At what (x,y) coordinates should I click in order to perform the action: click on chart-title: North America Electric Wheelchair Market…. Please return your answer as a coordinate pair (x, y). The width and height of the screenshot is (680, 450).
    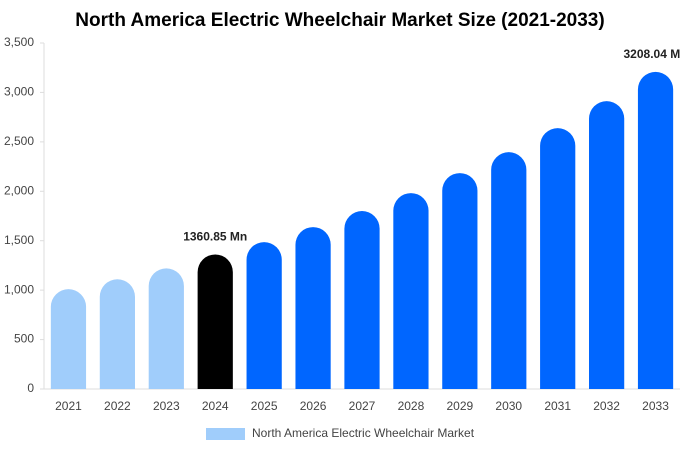
    Looking at the image, I should click on (339, 20).